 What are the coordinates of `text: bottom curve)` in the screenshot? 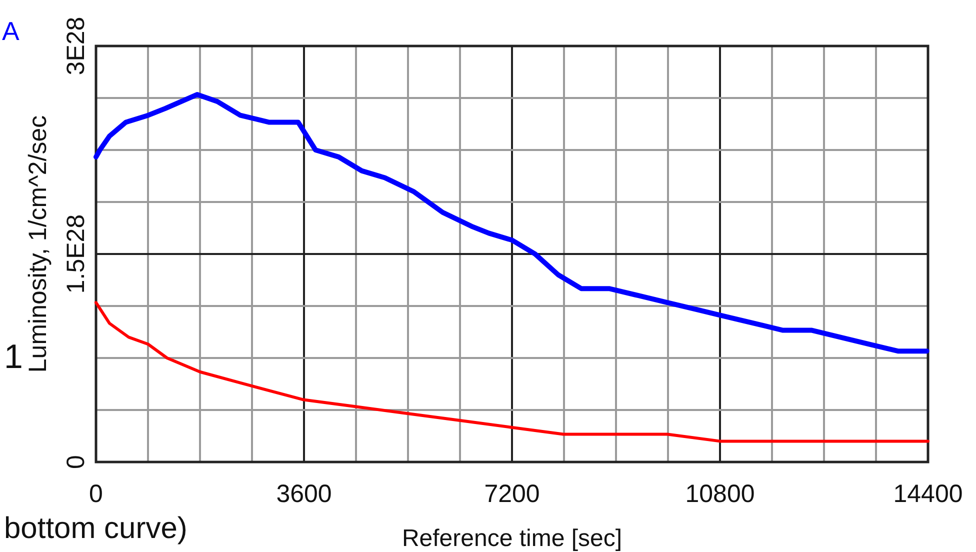 It's located at (96, 528).